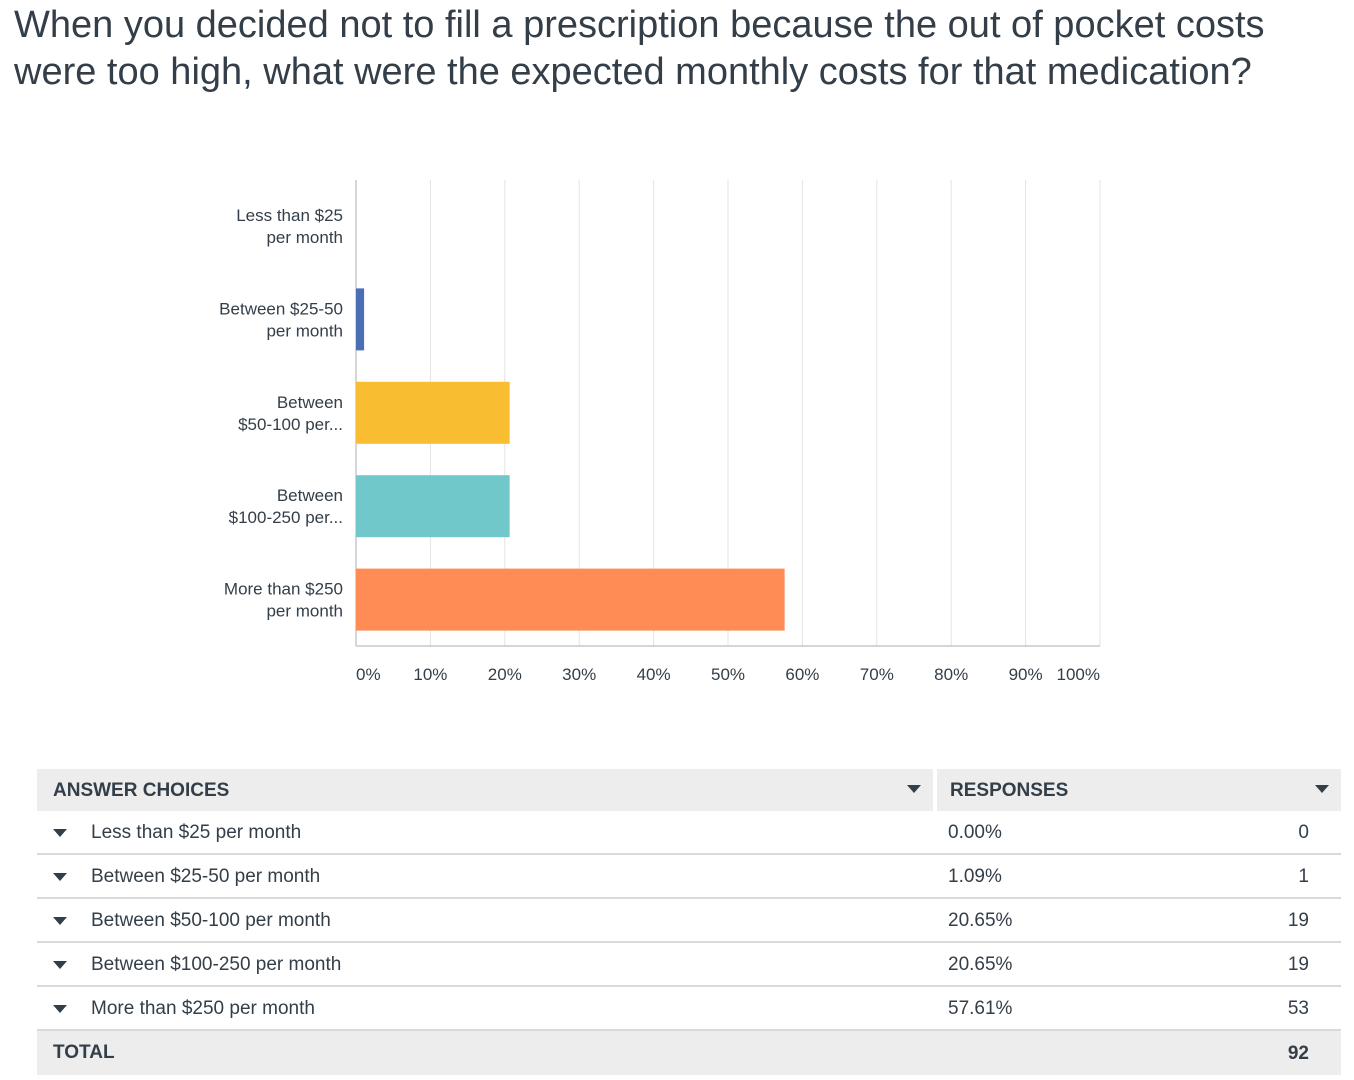  What do you see at coordinates (1298, 1053) in the screenshot?
I see `total-count: 92` at bounding box center [1298, 1053].